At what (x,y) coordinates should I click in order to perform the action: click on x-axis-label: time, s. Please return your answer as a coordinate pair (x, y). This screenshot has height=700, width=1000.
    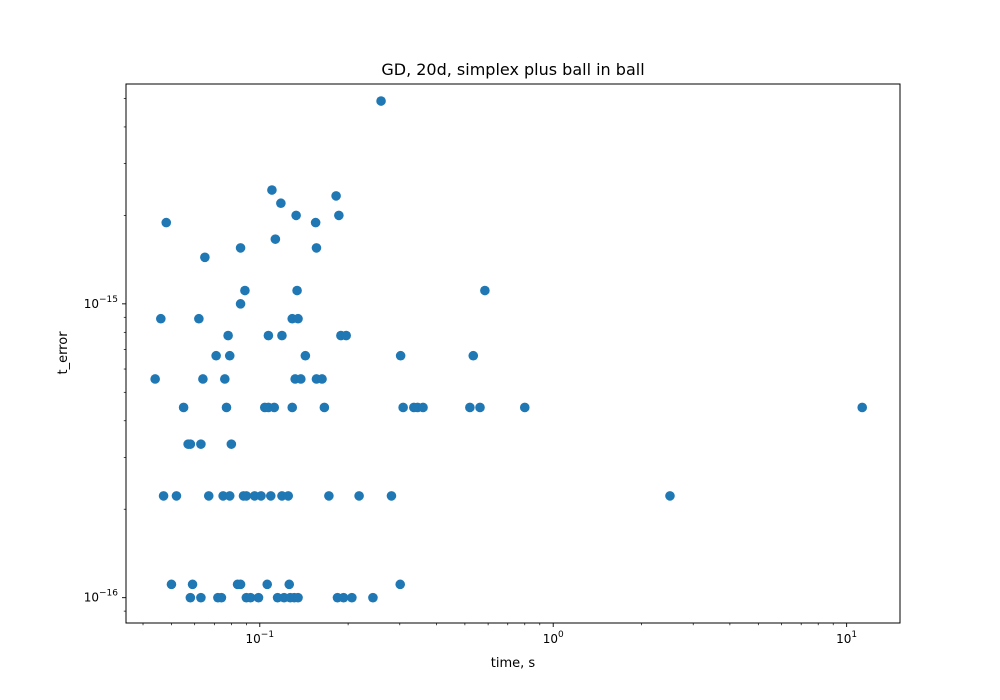
    Looking at the image, I should click on (513, 663).